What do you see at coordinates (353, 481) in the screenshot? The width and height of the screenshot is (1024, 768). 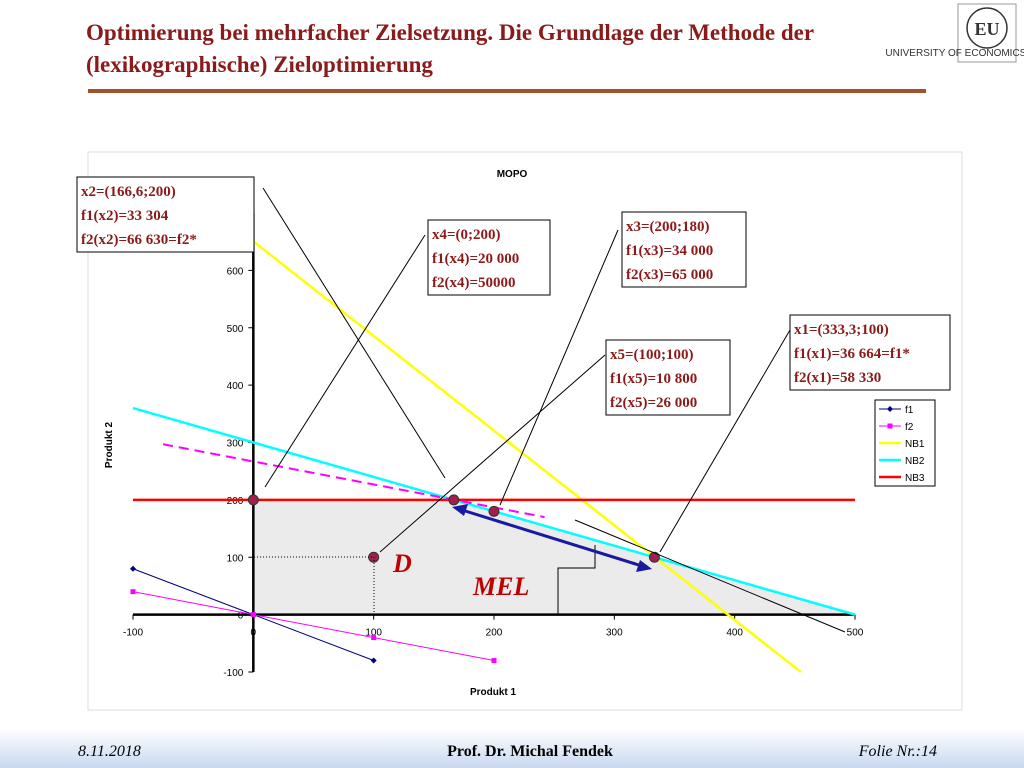 I see `level-line` at bounding box center [353, 481].